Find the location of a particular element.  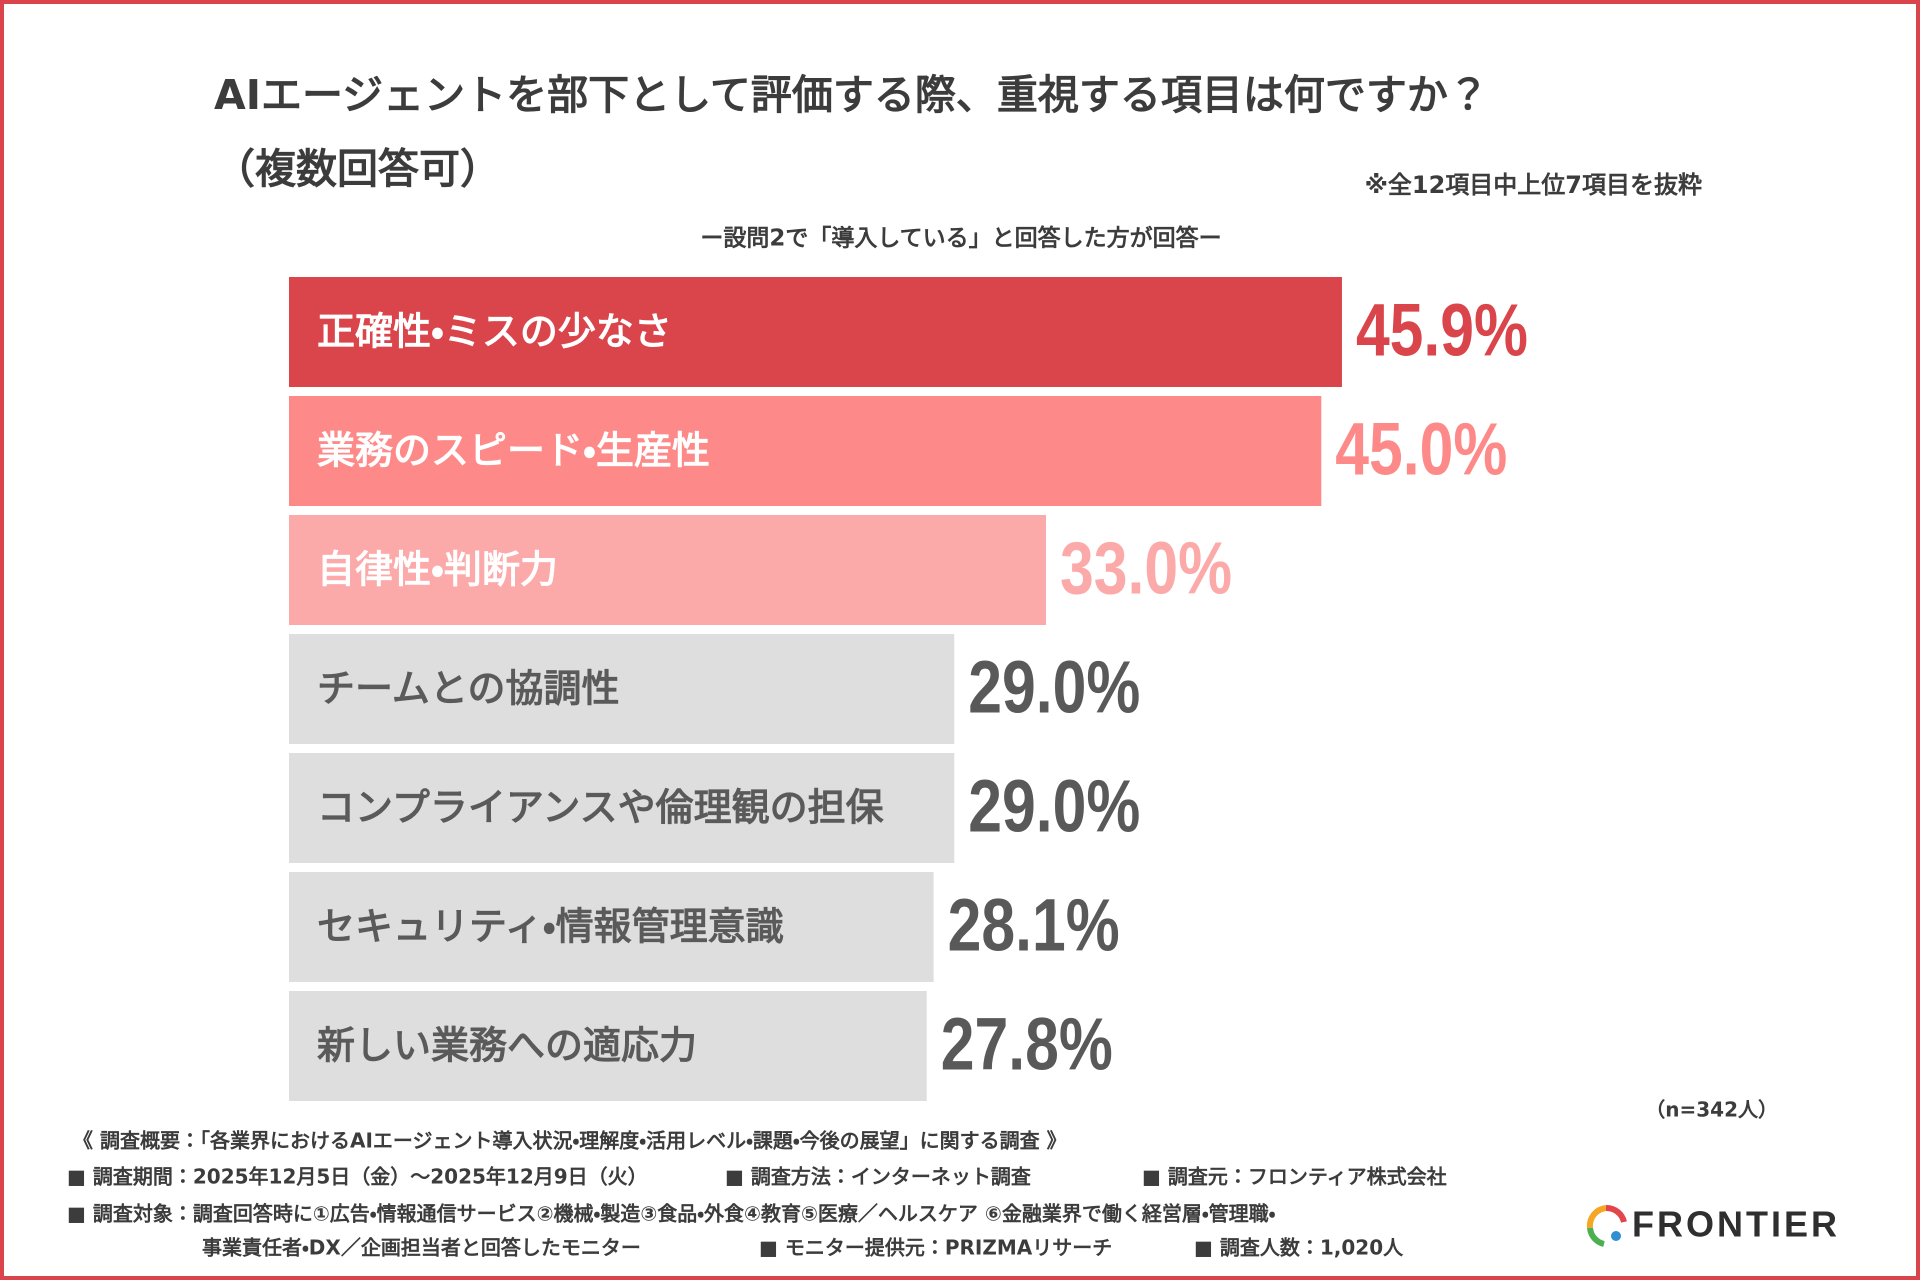

footer-item: ■ モニター提供元：PRIZMAリサーチ is located at coordinates (935, 1248).